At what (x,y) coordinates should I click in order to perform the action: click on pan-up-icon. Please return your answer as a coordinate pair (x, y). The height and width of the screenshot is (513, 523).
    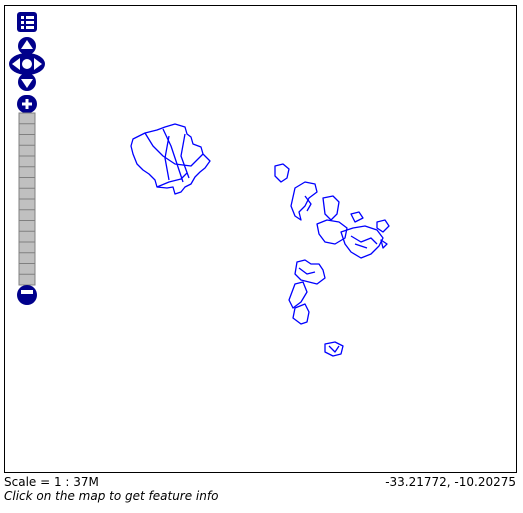
    Looking at the image, I should click on (27, 46).